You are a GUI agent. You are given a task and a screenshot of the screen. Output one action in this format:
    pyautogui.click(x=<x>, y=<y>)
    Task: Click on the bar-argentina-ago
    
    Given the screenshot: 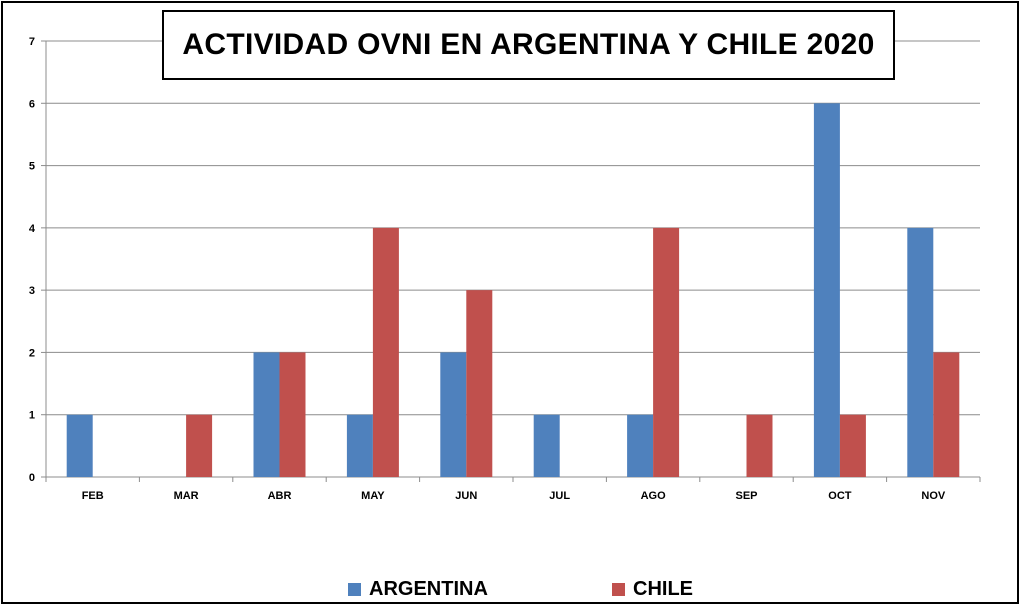 What is the action you would take?
    pyautogui.click(x=640, y=445)
    